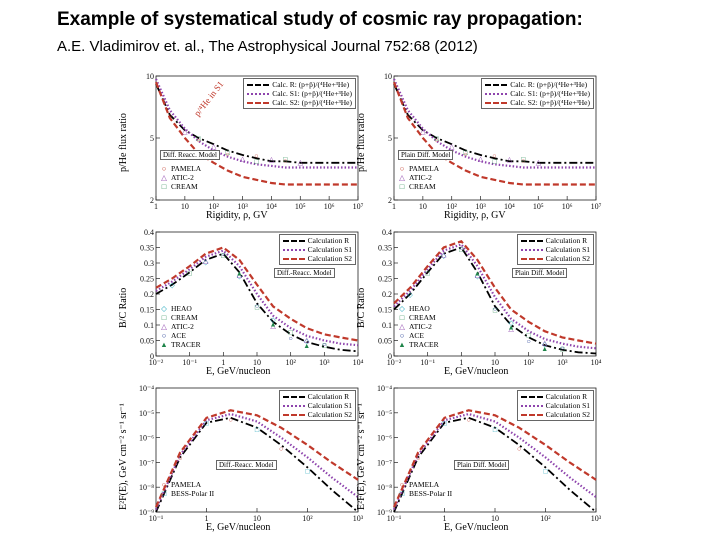 This screenshot has width=720, height=540. I want to click on dataset-entry-ace: ○ ACE, so click(418, 335).